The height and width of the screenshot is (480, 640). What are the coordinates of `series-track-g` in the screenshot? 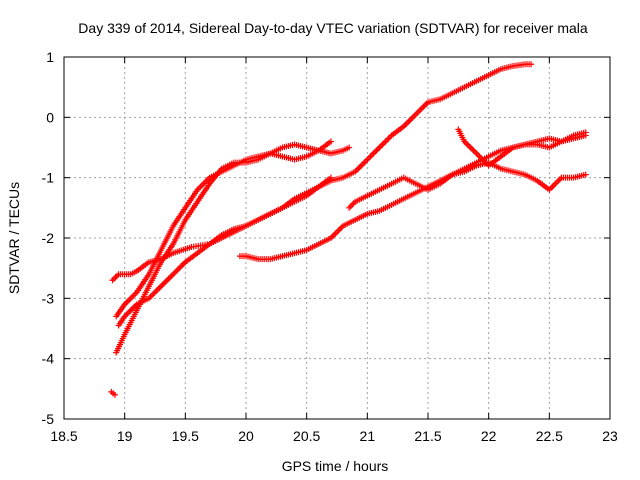 It's located at (467, 185).